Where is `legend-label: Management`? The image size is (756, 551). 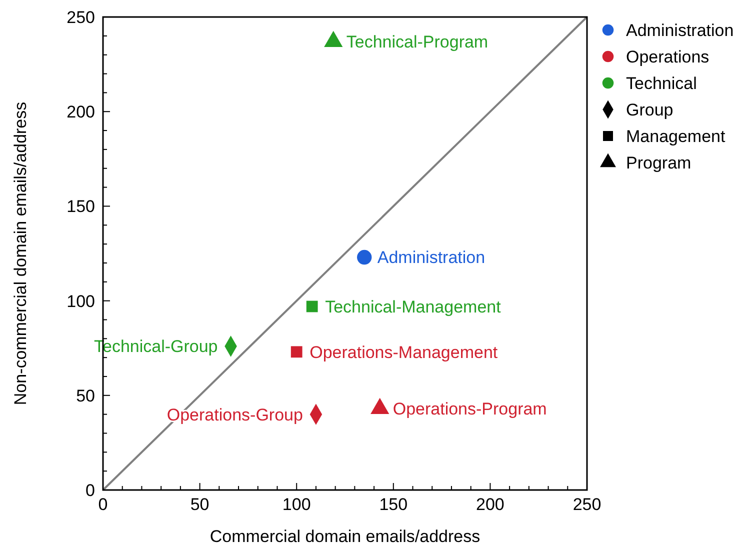 legend-label: Management is located at coordinates (676, 136).